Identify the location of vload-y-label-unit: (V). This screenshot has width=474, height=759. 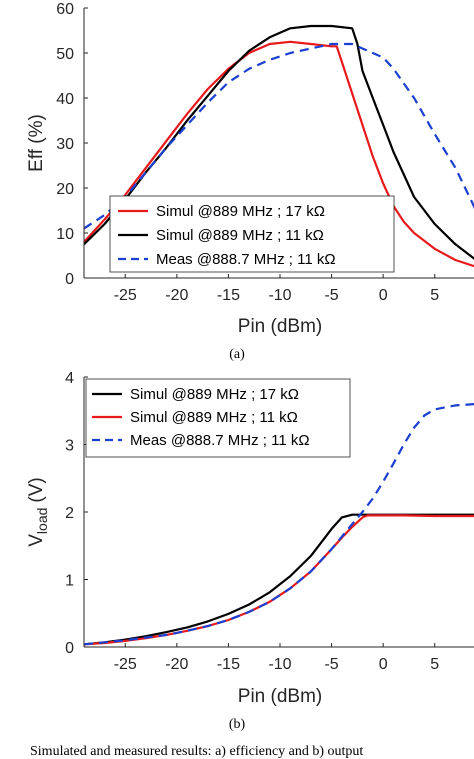
(36, 489).